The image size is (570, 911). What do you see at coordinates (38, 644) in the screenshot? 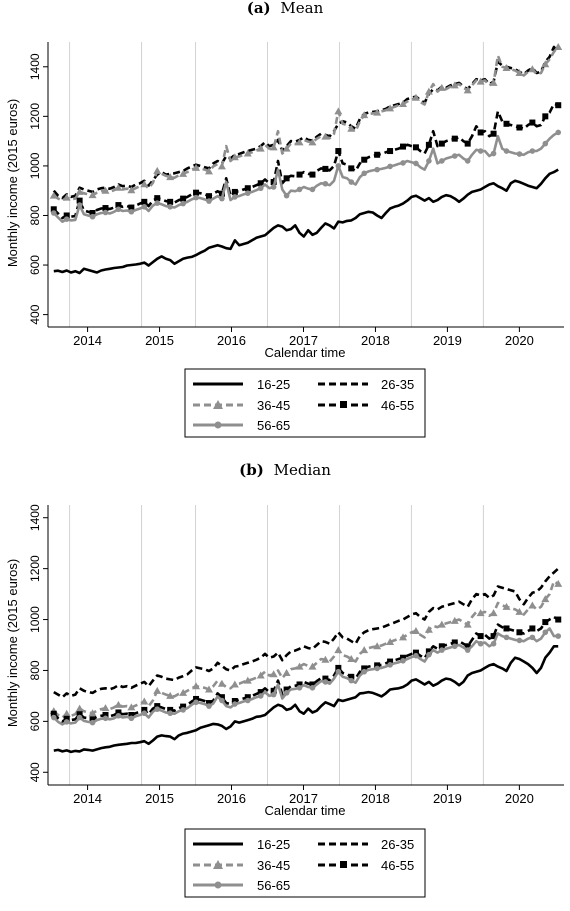
I see `panel-median-y-axis: 400 600 800 1000 1200 1400` at bounding box center [38, 644].